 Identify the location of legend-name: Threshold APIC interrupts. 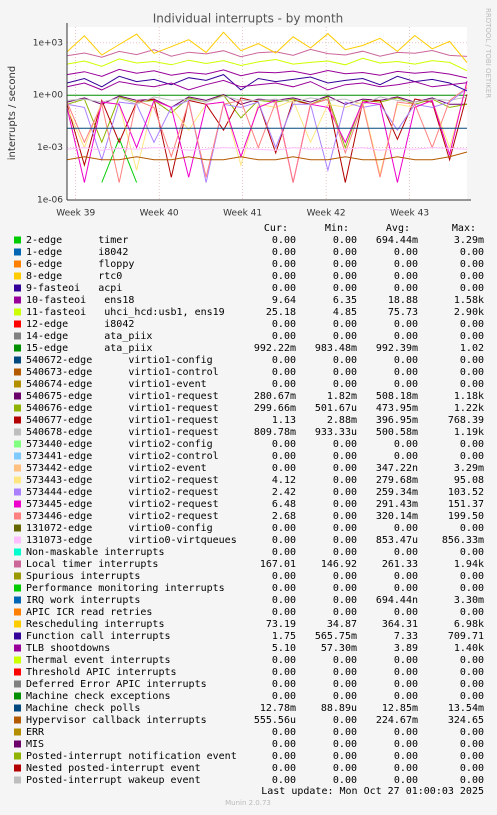
(101, 672).